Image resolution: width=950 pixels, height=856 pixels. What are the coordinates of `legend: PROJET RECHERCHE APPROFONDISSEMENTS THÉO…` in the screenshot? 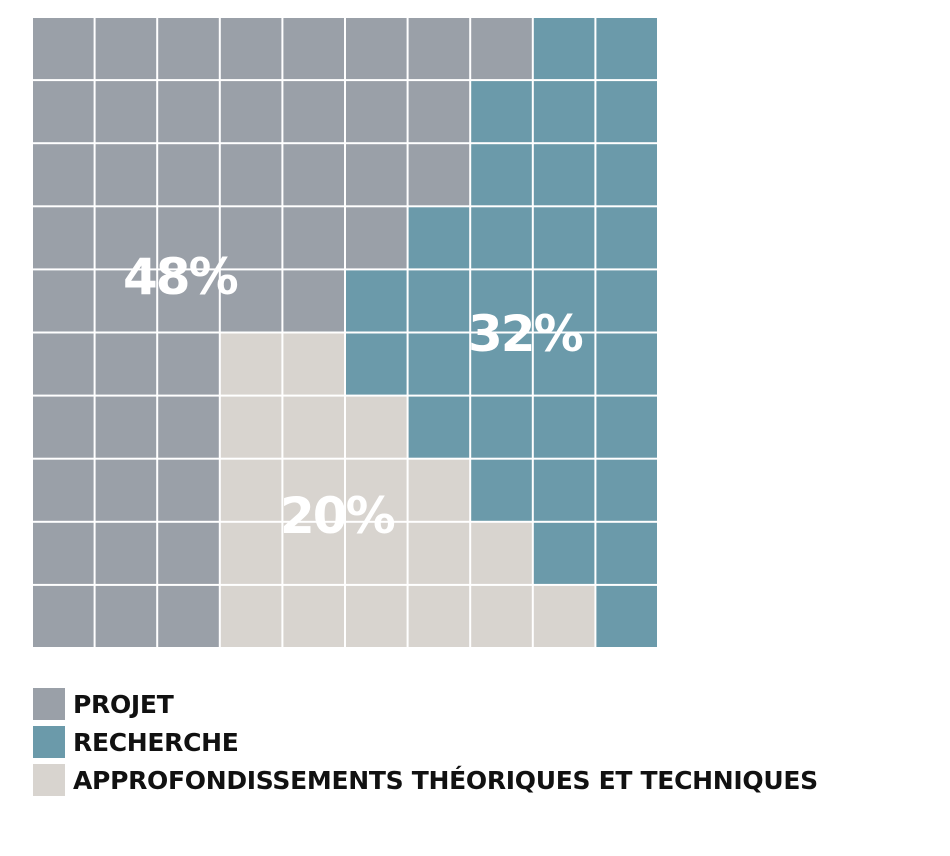 It's located at (425, 742).